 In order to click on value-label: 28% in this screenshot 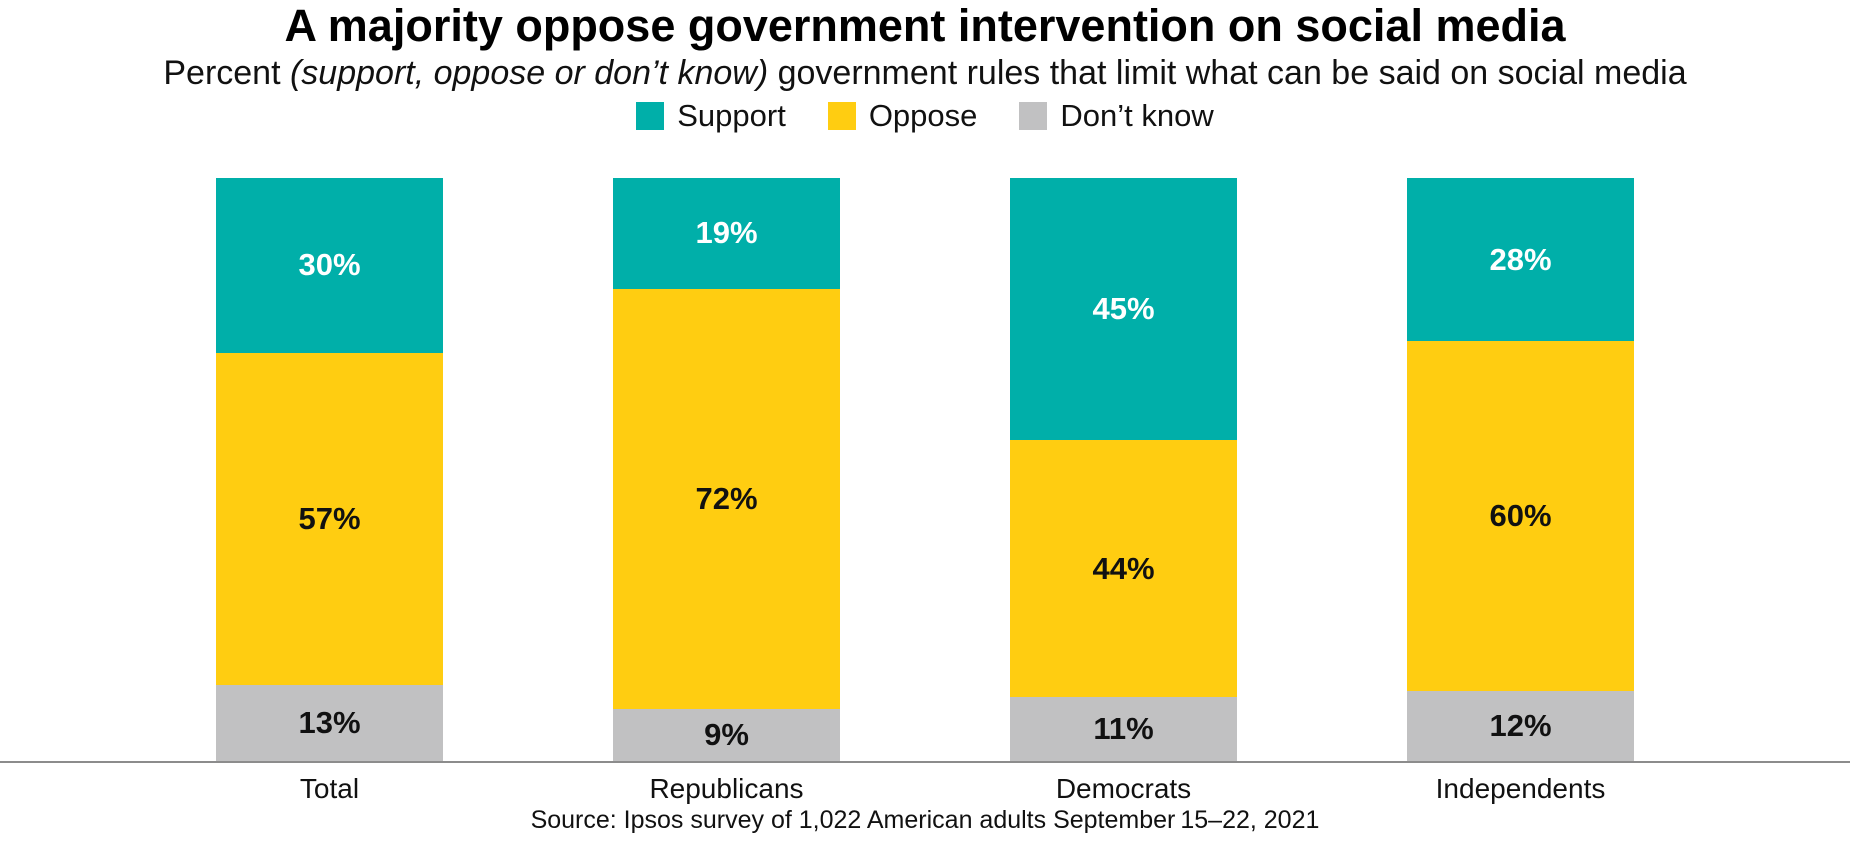, I will do `click(1520, 259)`.